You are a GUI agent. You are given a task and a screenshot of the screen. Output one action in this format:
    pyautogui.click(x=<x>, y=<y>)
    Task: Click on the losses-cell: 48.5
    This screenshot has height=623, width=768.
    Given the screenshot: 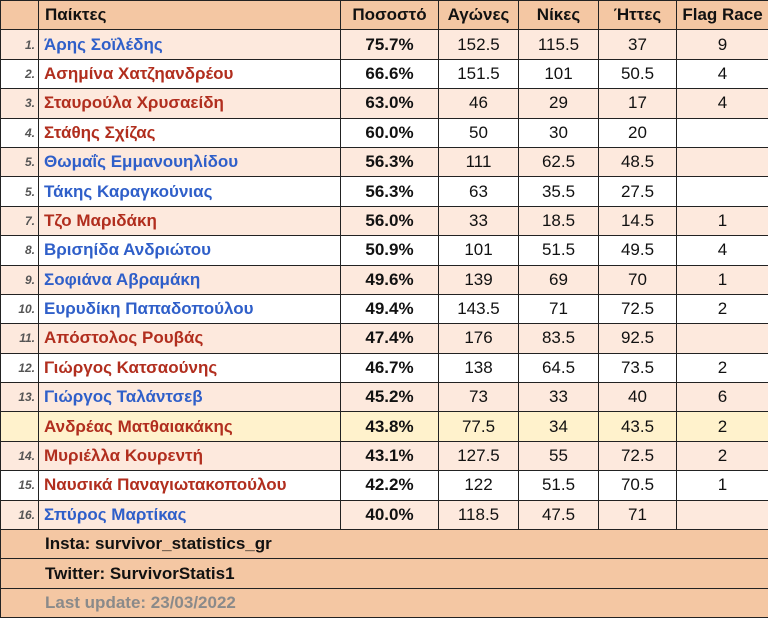 What is the action you would take?
    pyautogui.click(x=637, y=162)
    